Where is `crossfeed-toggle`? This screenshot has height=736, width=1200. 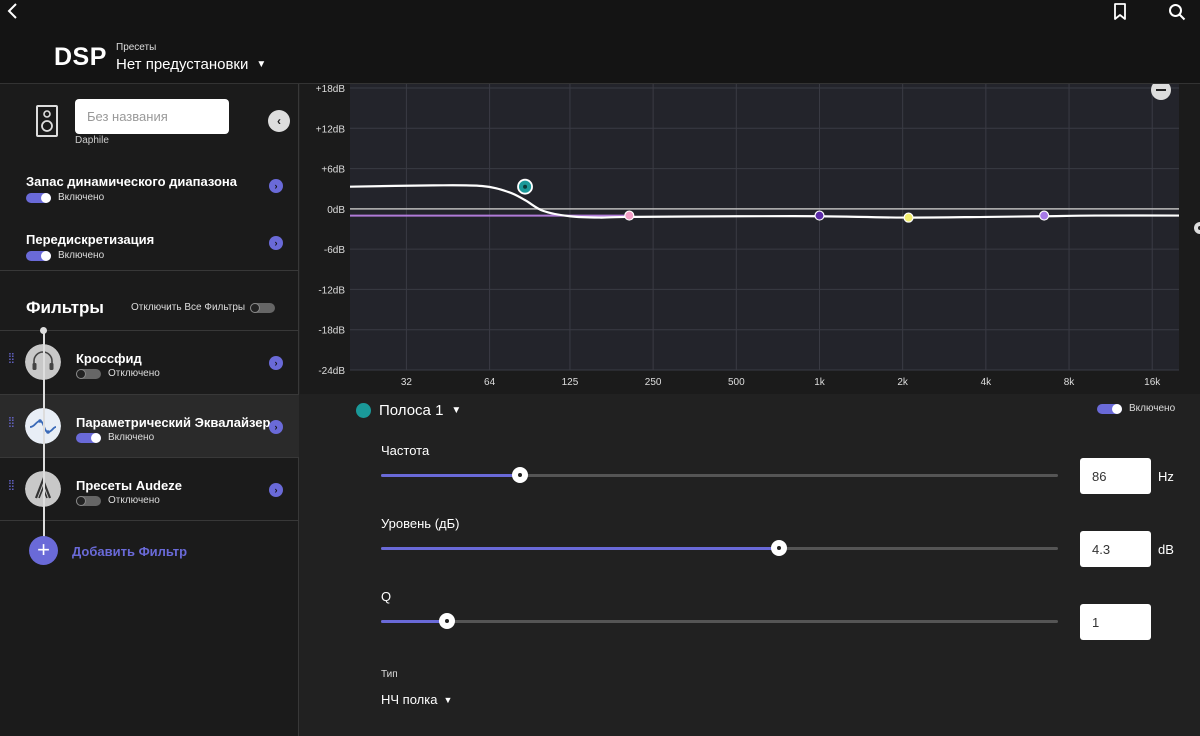
crossfeed-toggle is located at coordinates (88, 373).